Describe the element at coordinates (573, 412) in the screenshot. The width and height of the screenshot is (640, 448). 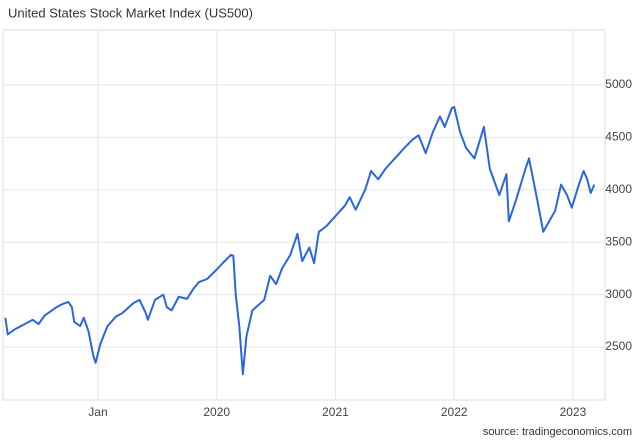
I see `x-tick-label: 2023` at that location.